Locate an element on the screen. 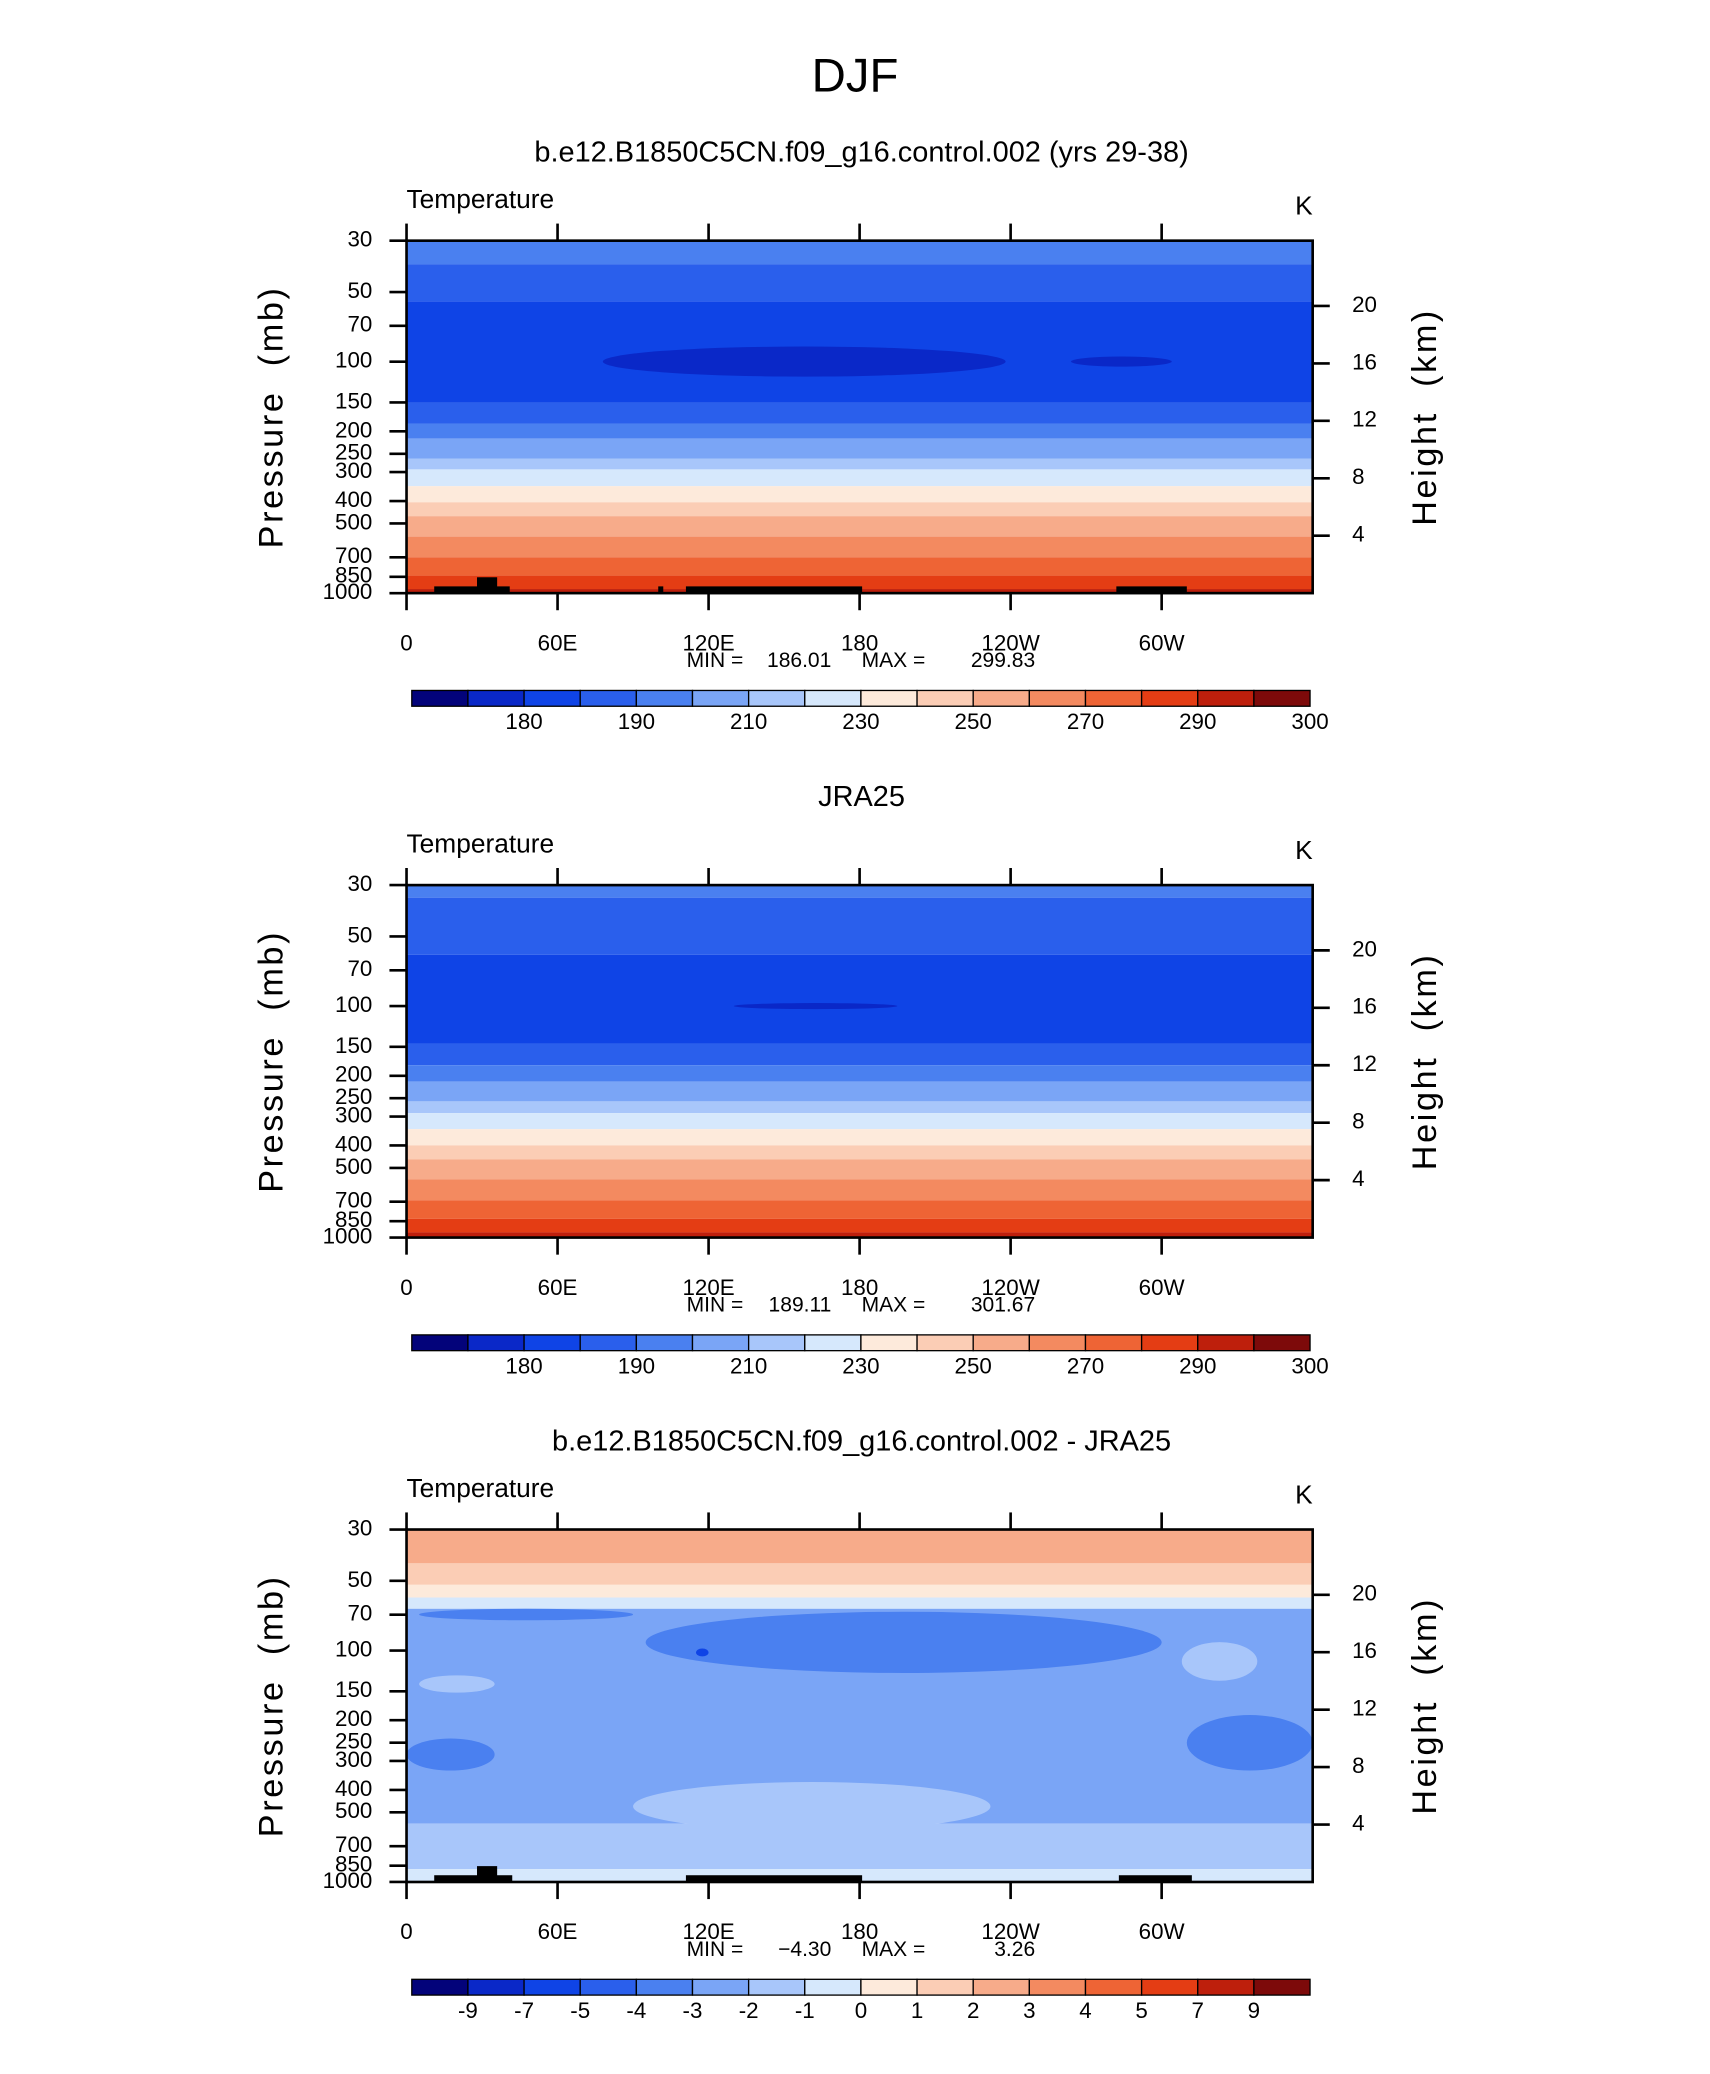 The image size is (1710, 2074). y-tick-label: 850 is located at coordinates (353, 575).